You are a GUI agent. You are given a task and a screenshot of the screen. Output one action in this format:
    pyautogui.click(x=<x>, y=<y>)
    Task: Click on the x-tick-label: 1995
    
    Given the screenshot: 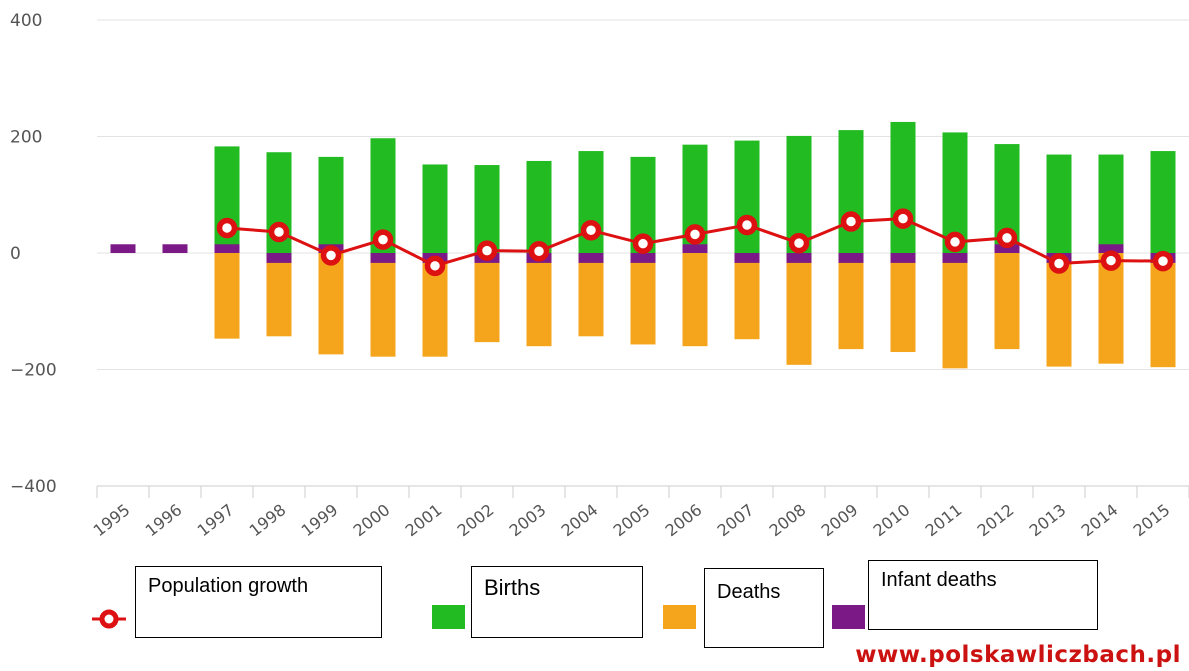 What is the action you would take?
    pyautogui.click(x=112, y=520)
    